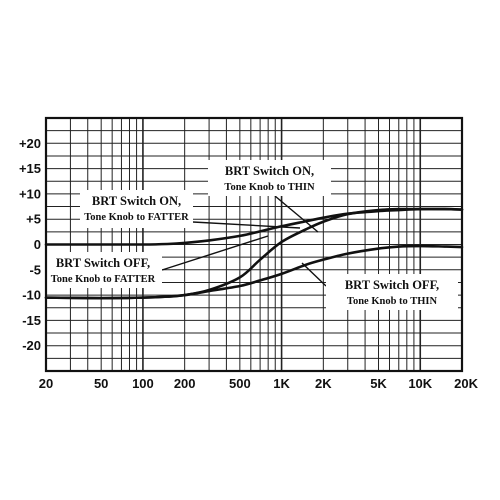 The height and width of the screenshot is (500, 500). Describe the element at coordinates (37, 244) in the screenshot. I see `y-tick-label: 0` at that location.